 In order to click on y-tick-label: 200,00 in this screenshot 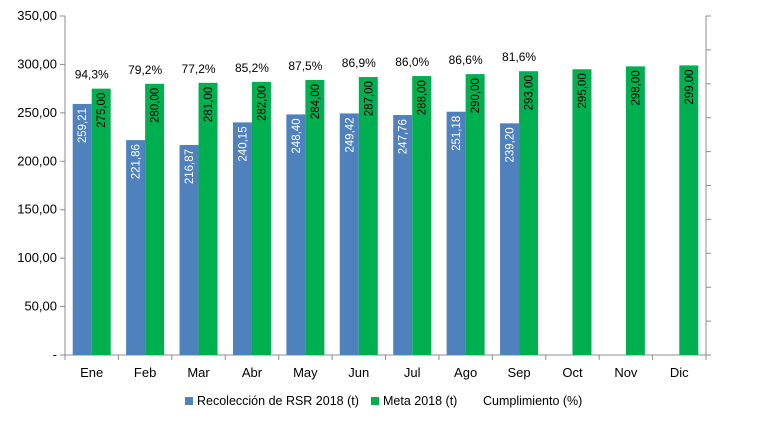, I will do `click(37, 160)`.